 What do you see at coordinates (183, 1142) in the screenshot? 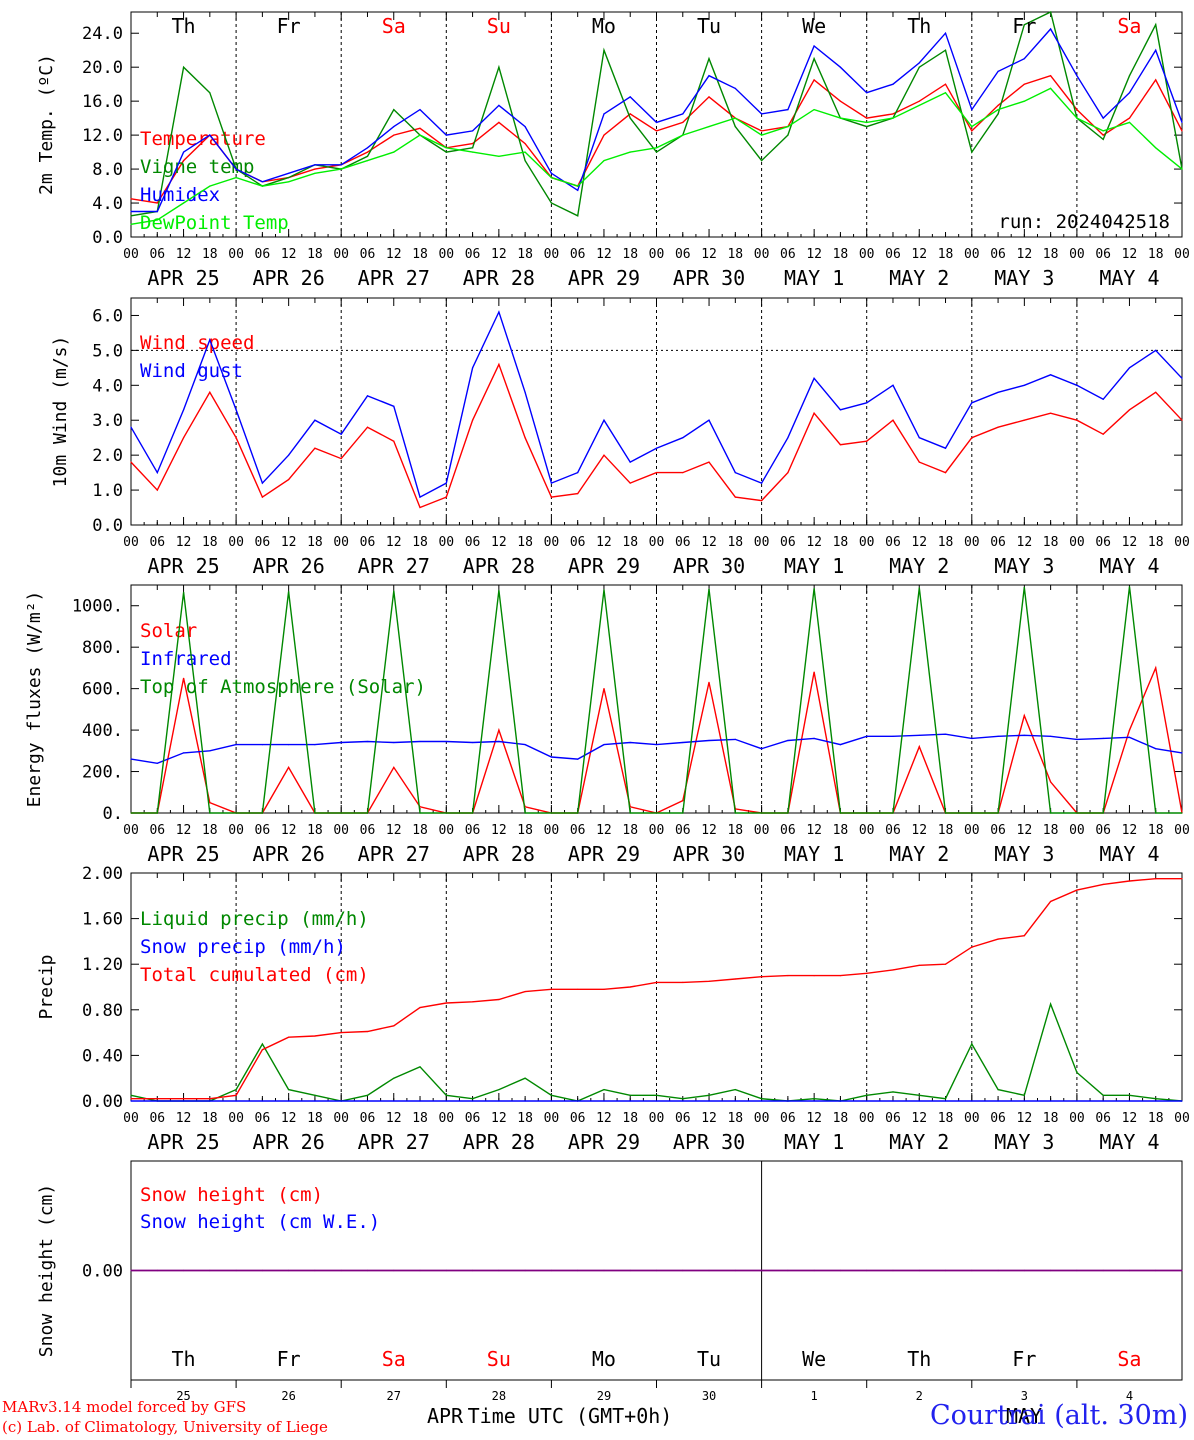
I see `date-label: APR 25` at bounding box center [183, 1142].